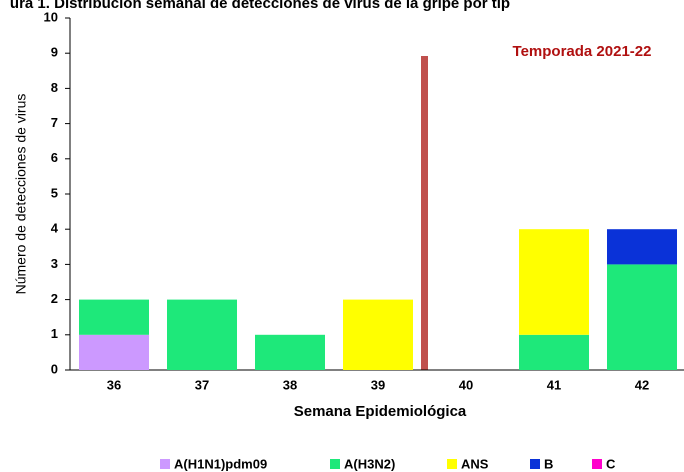 This screenshot has height=472, width=684. Describe the element at coordinates (51, 16) in the screenshot. I see `y-tick-label: 10` at that location.